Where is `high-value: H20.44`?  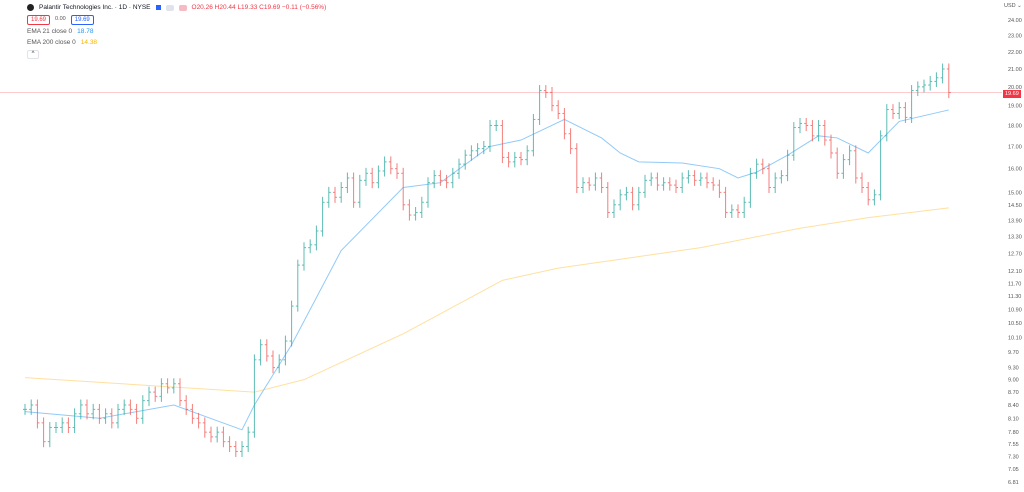 high-value: H20.44 is located at coordinates (225, 7).